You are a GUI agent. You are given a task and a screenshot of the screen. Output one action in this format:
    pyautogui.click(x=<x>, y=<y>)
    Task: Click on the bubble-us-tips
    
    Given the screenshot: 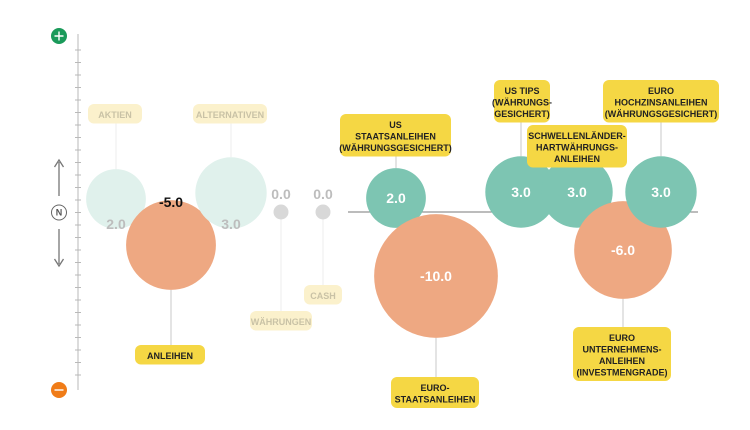 What is the action you would take?
    pyautogui.click(x=521, y=192)
    